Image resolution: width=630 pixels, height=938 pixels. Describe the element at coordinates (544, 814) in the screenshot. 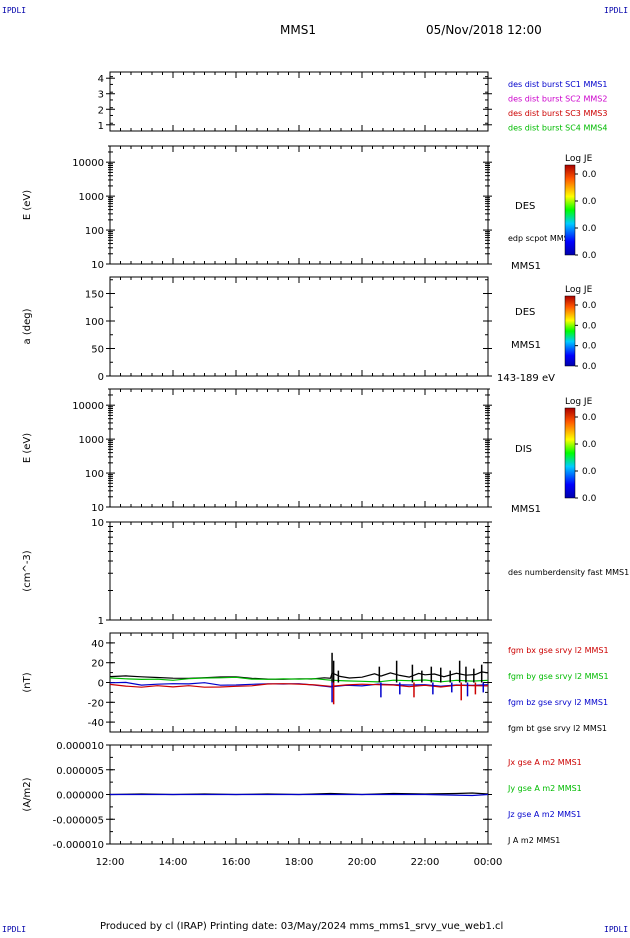

I see `legend-entry: Jz gse A m2 MMS1` at that location.